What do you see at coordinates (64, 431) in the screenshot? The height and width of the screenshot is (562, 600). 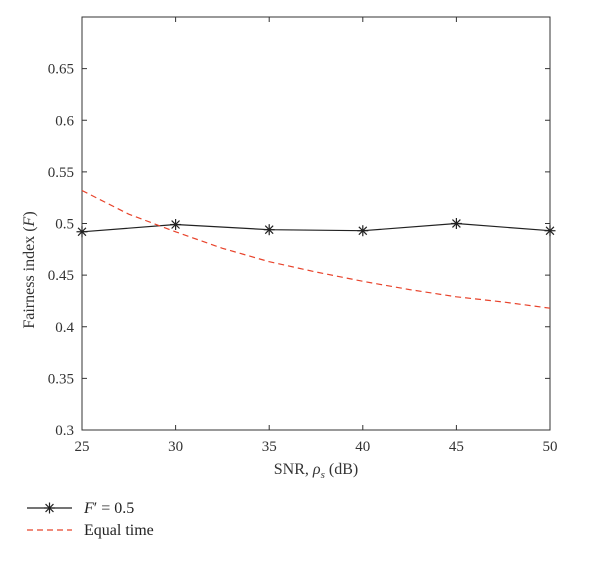 I see `y-tick-label: 0.3` at bounding box center [64, 431].